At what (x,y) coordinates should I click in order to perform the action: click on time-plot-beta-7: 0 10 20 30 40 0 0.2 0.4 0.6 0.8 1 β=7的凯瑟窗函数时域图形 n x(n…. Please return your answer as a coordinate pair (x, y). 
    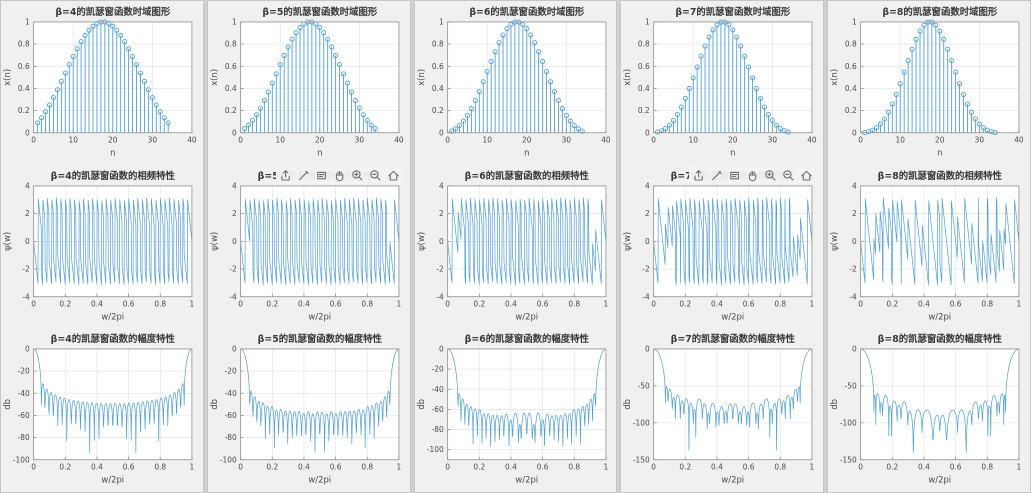
    Looking at the image, I should click on (722, 83).